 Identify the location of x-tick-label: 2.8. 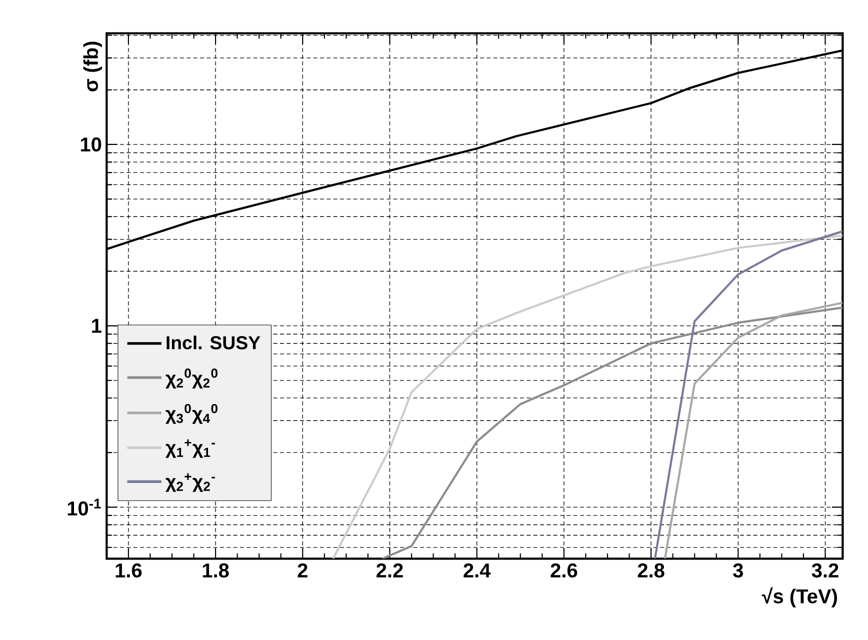
(651, 570).